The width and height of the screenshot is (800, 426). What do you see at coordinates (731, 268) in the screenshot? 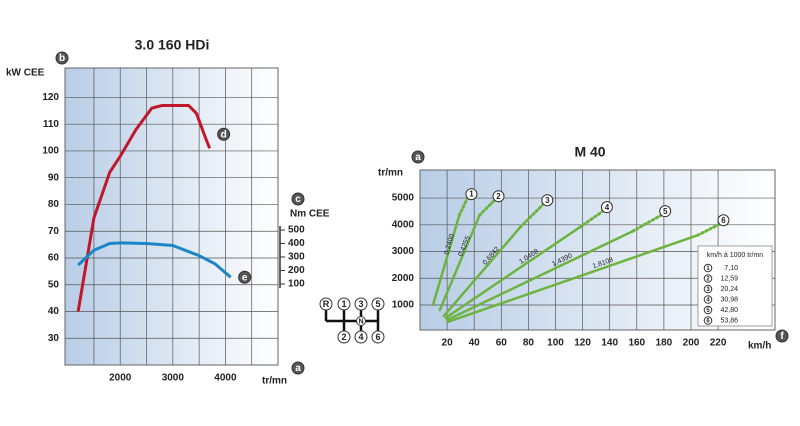
I see `table-value: 7,10` at bounding box center [731, 268].